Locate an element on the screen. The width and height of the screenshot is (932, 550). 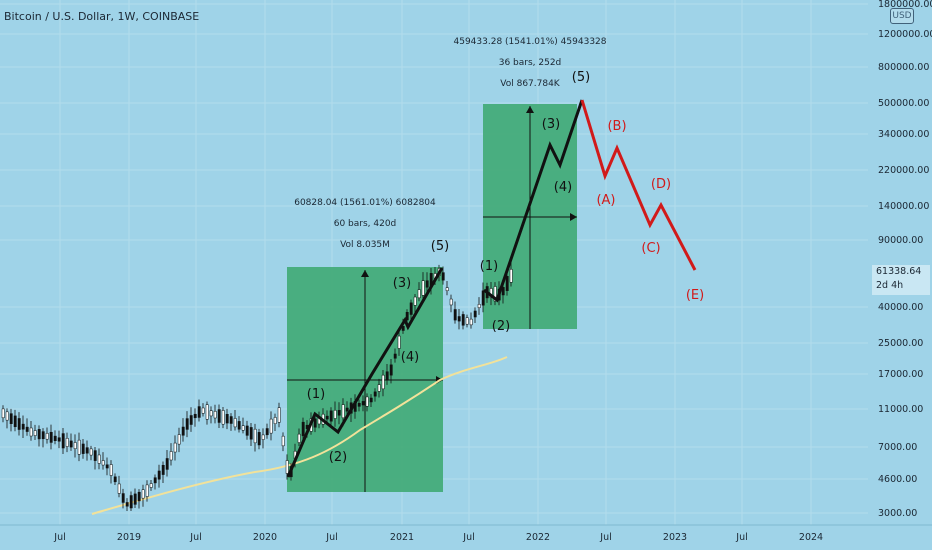
time-tick-label: 2021 is located at coordinates (402, 537).